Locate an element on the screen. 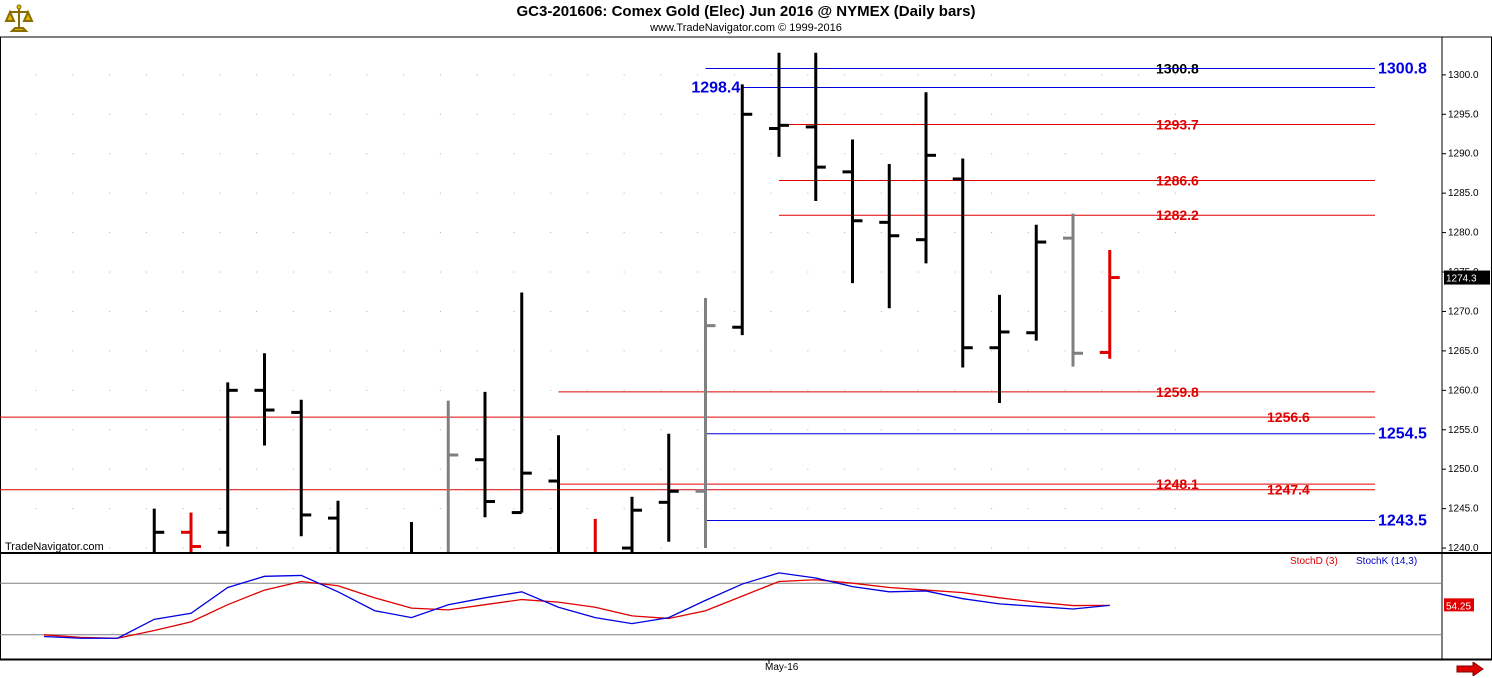  y-tick-label: 1280.0 is located at coordinates (1463, 233).